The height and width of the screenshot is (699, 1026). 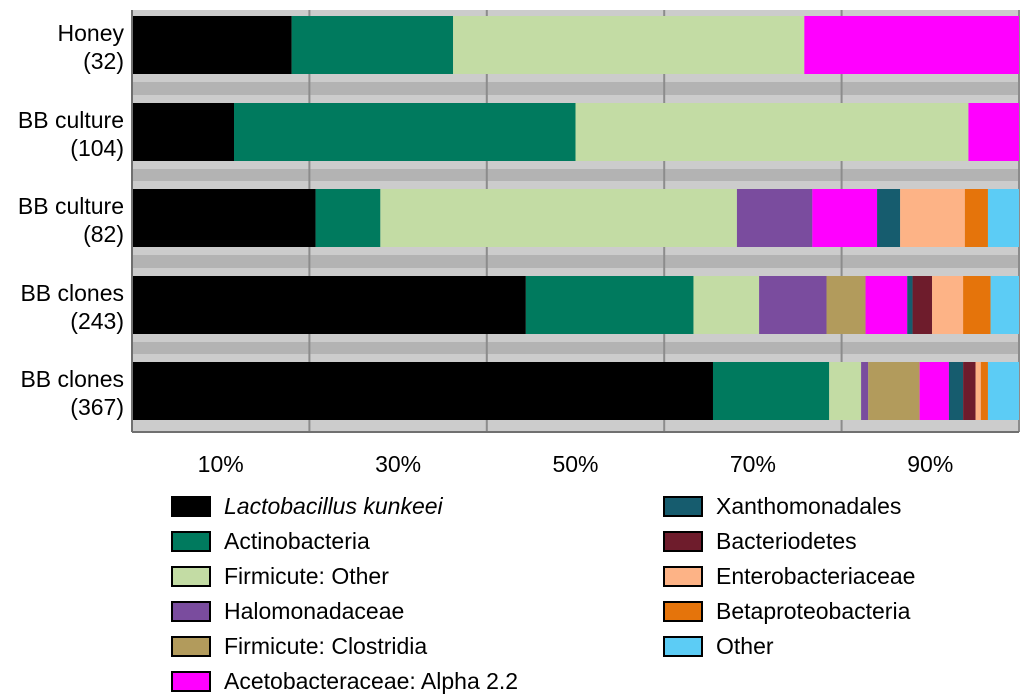 What do you see at coordinates (334, 506) in the screenshot?
I see `legend-entry-label: Lactobacillus kunkeei` at bounding box center [334, 506].